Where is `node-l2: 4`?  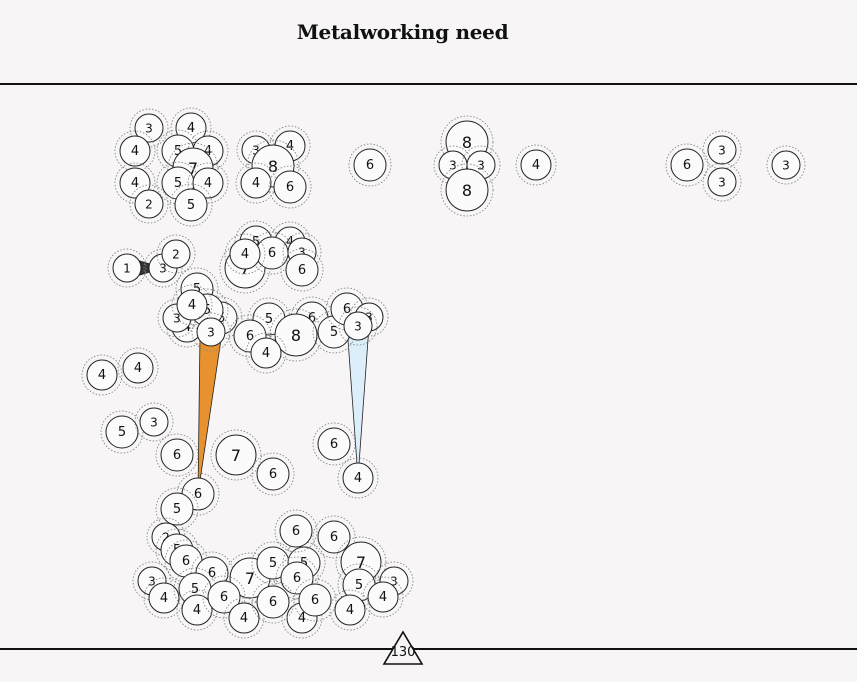 node-l2: 4 is located at coordinates (138, 368).